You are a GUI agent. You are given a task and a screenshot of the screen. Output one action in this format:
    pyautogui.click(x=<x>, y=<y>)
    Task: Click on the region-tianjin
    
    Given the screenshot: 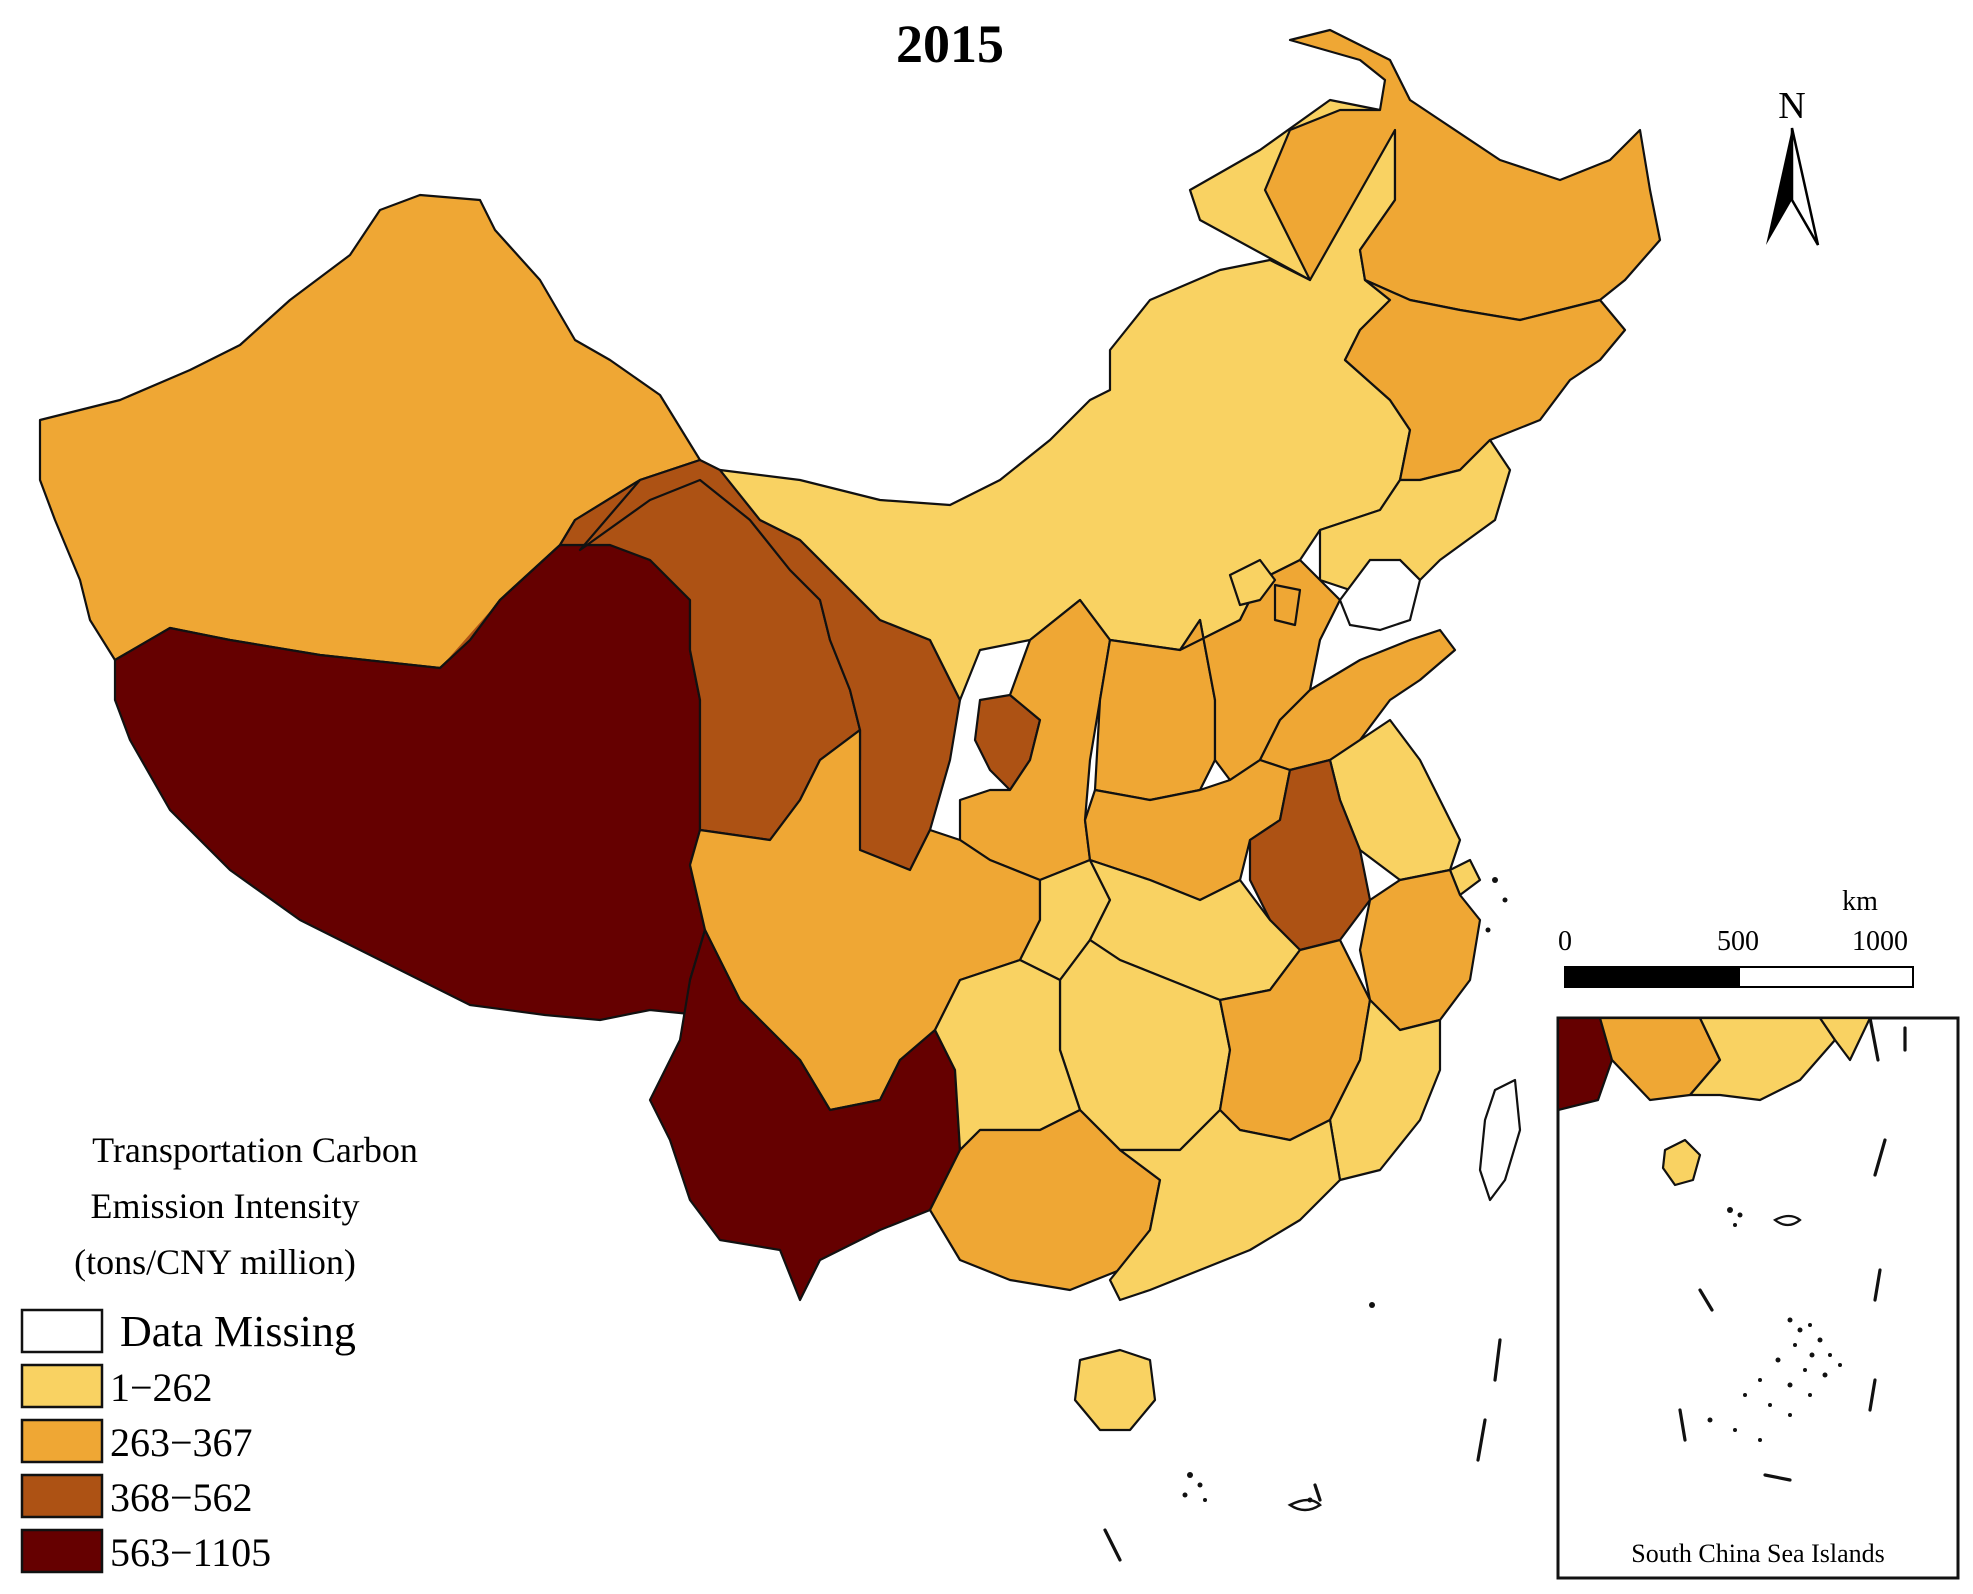 What is the action you would take?
    pyautogui.click(x=1287, y=605)
    